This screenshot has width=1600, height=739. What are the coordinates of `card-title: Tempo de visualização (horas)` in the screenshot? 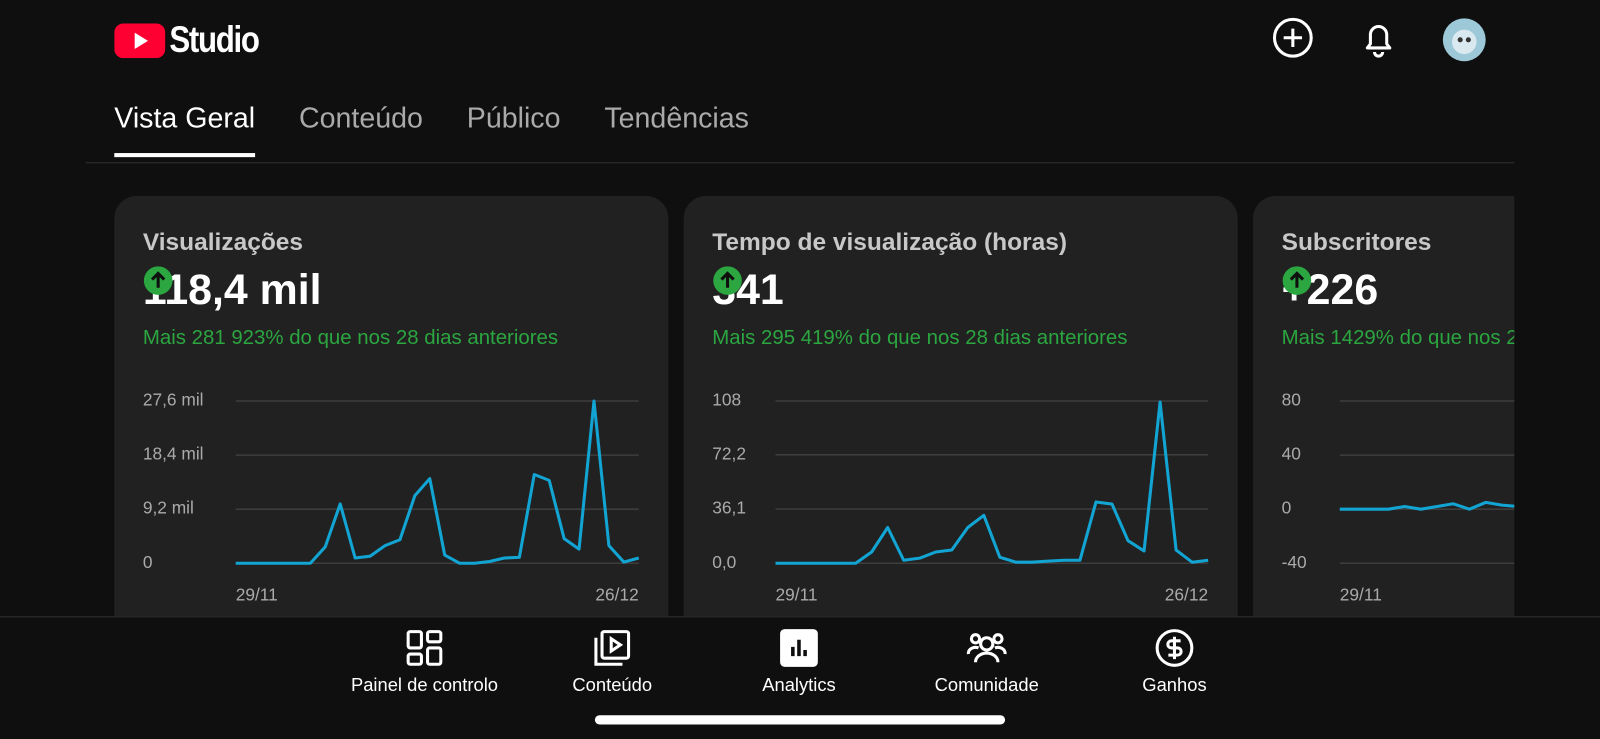 It's located at (889, 242).